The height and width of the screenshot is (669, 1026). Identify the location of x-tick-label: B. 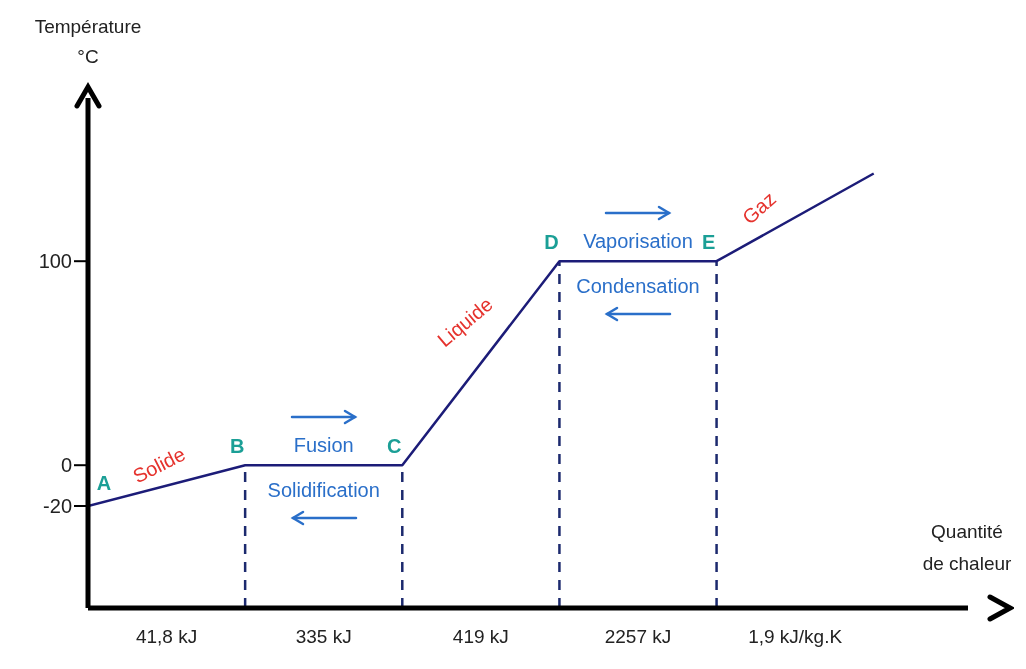
(237, 446).